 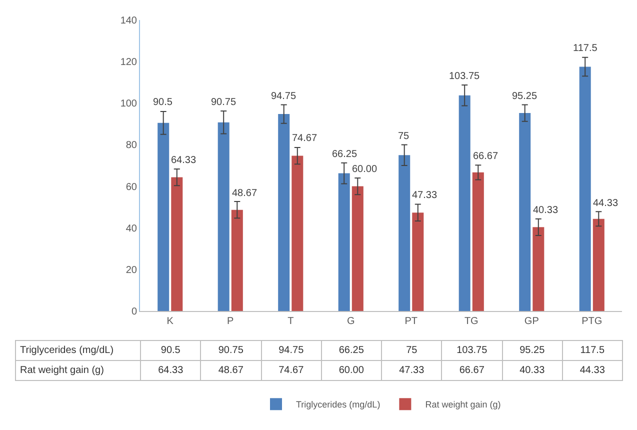 What do you see at coordinates (472, 350) in the screenshot?
I see `data-label: 103.75` at bounding box center [472, 350].